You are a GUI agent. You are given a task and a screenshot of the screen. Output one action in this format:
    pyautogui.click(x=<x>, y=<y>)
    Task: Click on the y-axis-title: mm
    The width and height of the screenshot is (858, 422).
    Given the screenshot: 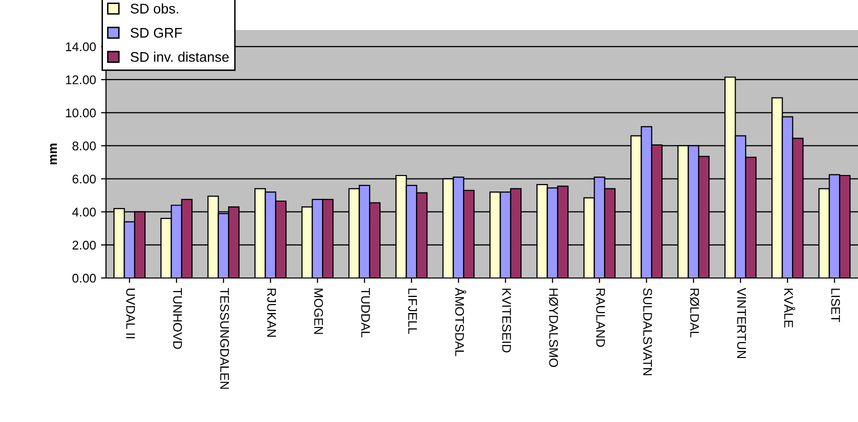 What is the action you would take?
    pyautogui.click(x=53, y=154)
    